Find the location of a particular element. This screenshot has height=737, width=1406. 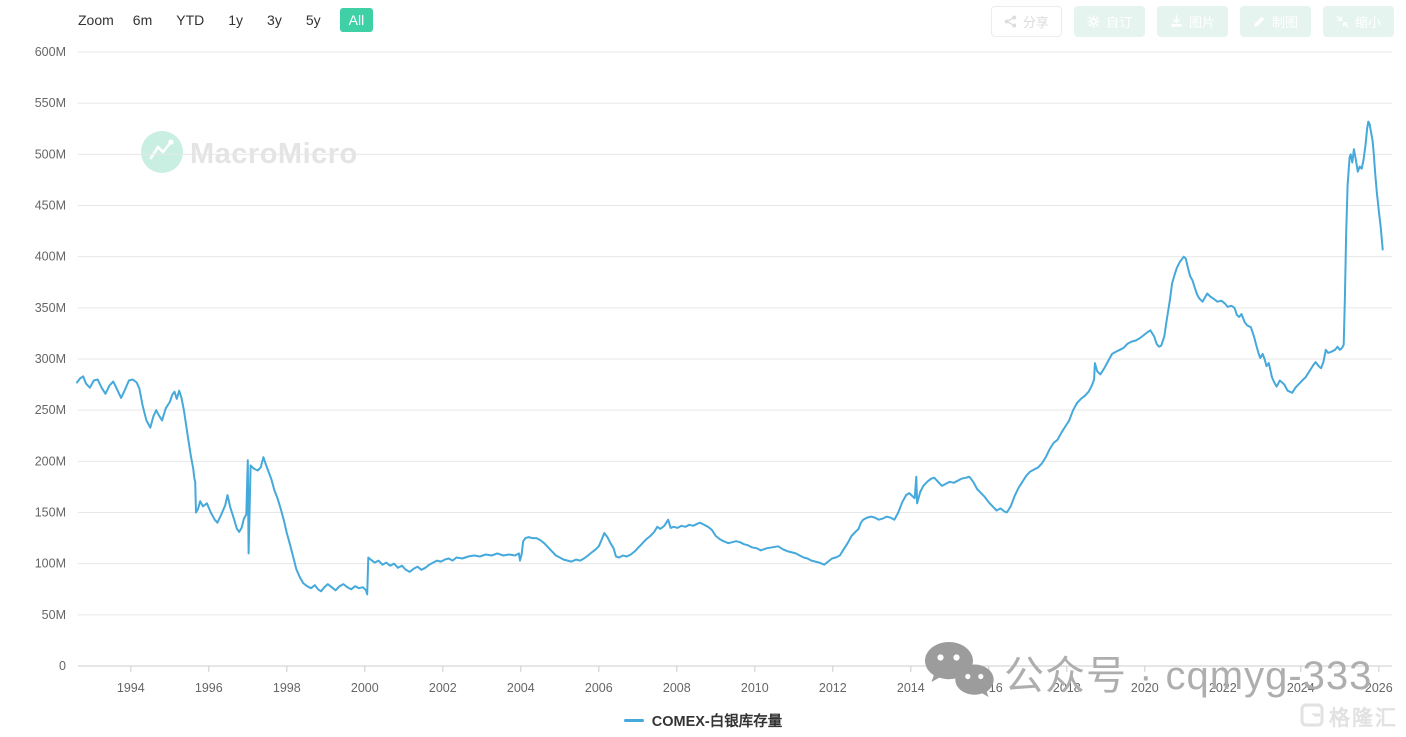

action-button-pencil: 制图 is located at coordinates (1275, 21).